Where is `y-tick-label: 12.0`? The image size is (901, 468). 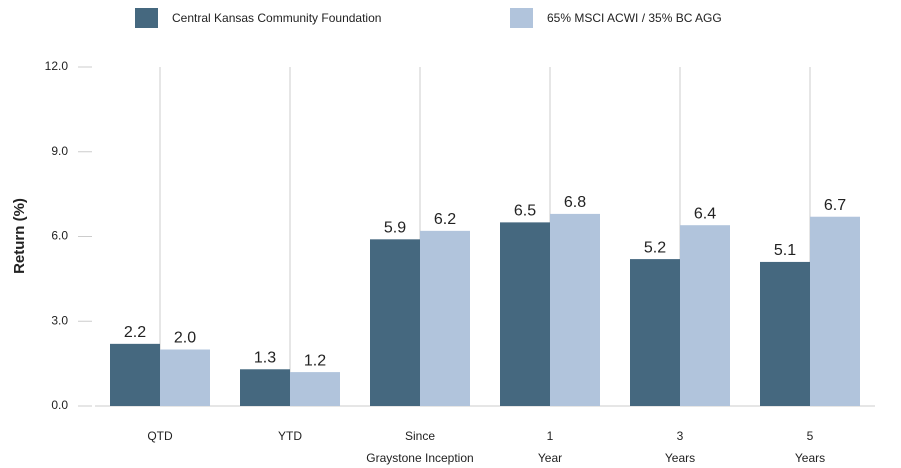 y-tick-label: 12.0 is located at coordinates (57, 66).